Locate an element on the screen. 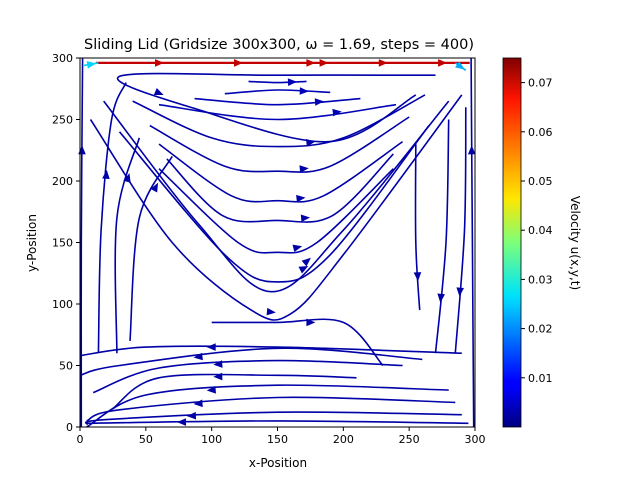  streamline-arrow-bottom-band-top is located at coordinates (211, 347).